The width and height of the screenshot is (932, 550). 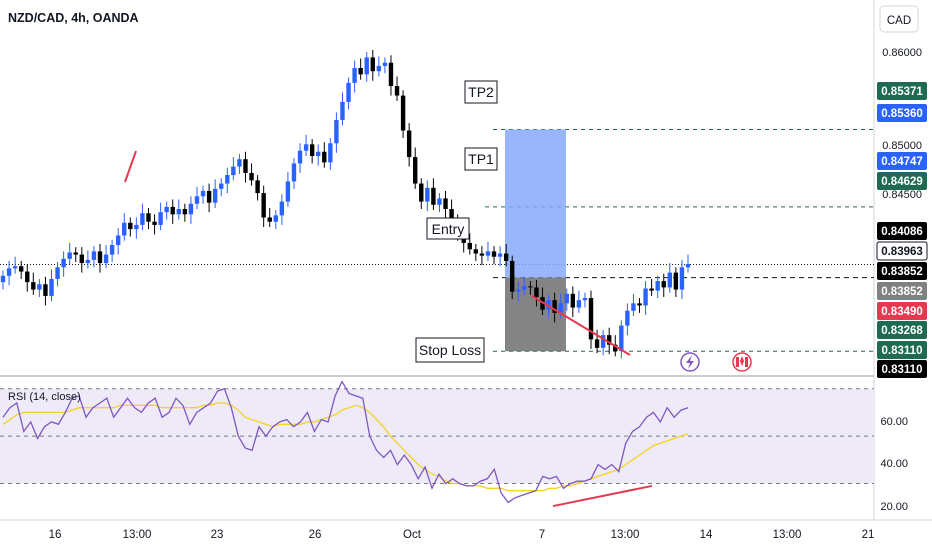 What do you see at coordinates (542, 535) in the screenshot?
I see `time-tick-label: 7` at bounding box center [542, 535].